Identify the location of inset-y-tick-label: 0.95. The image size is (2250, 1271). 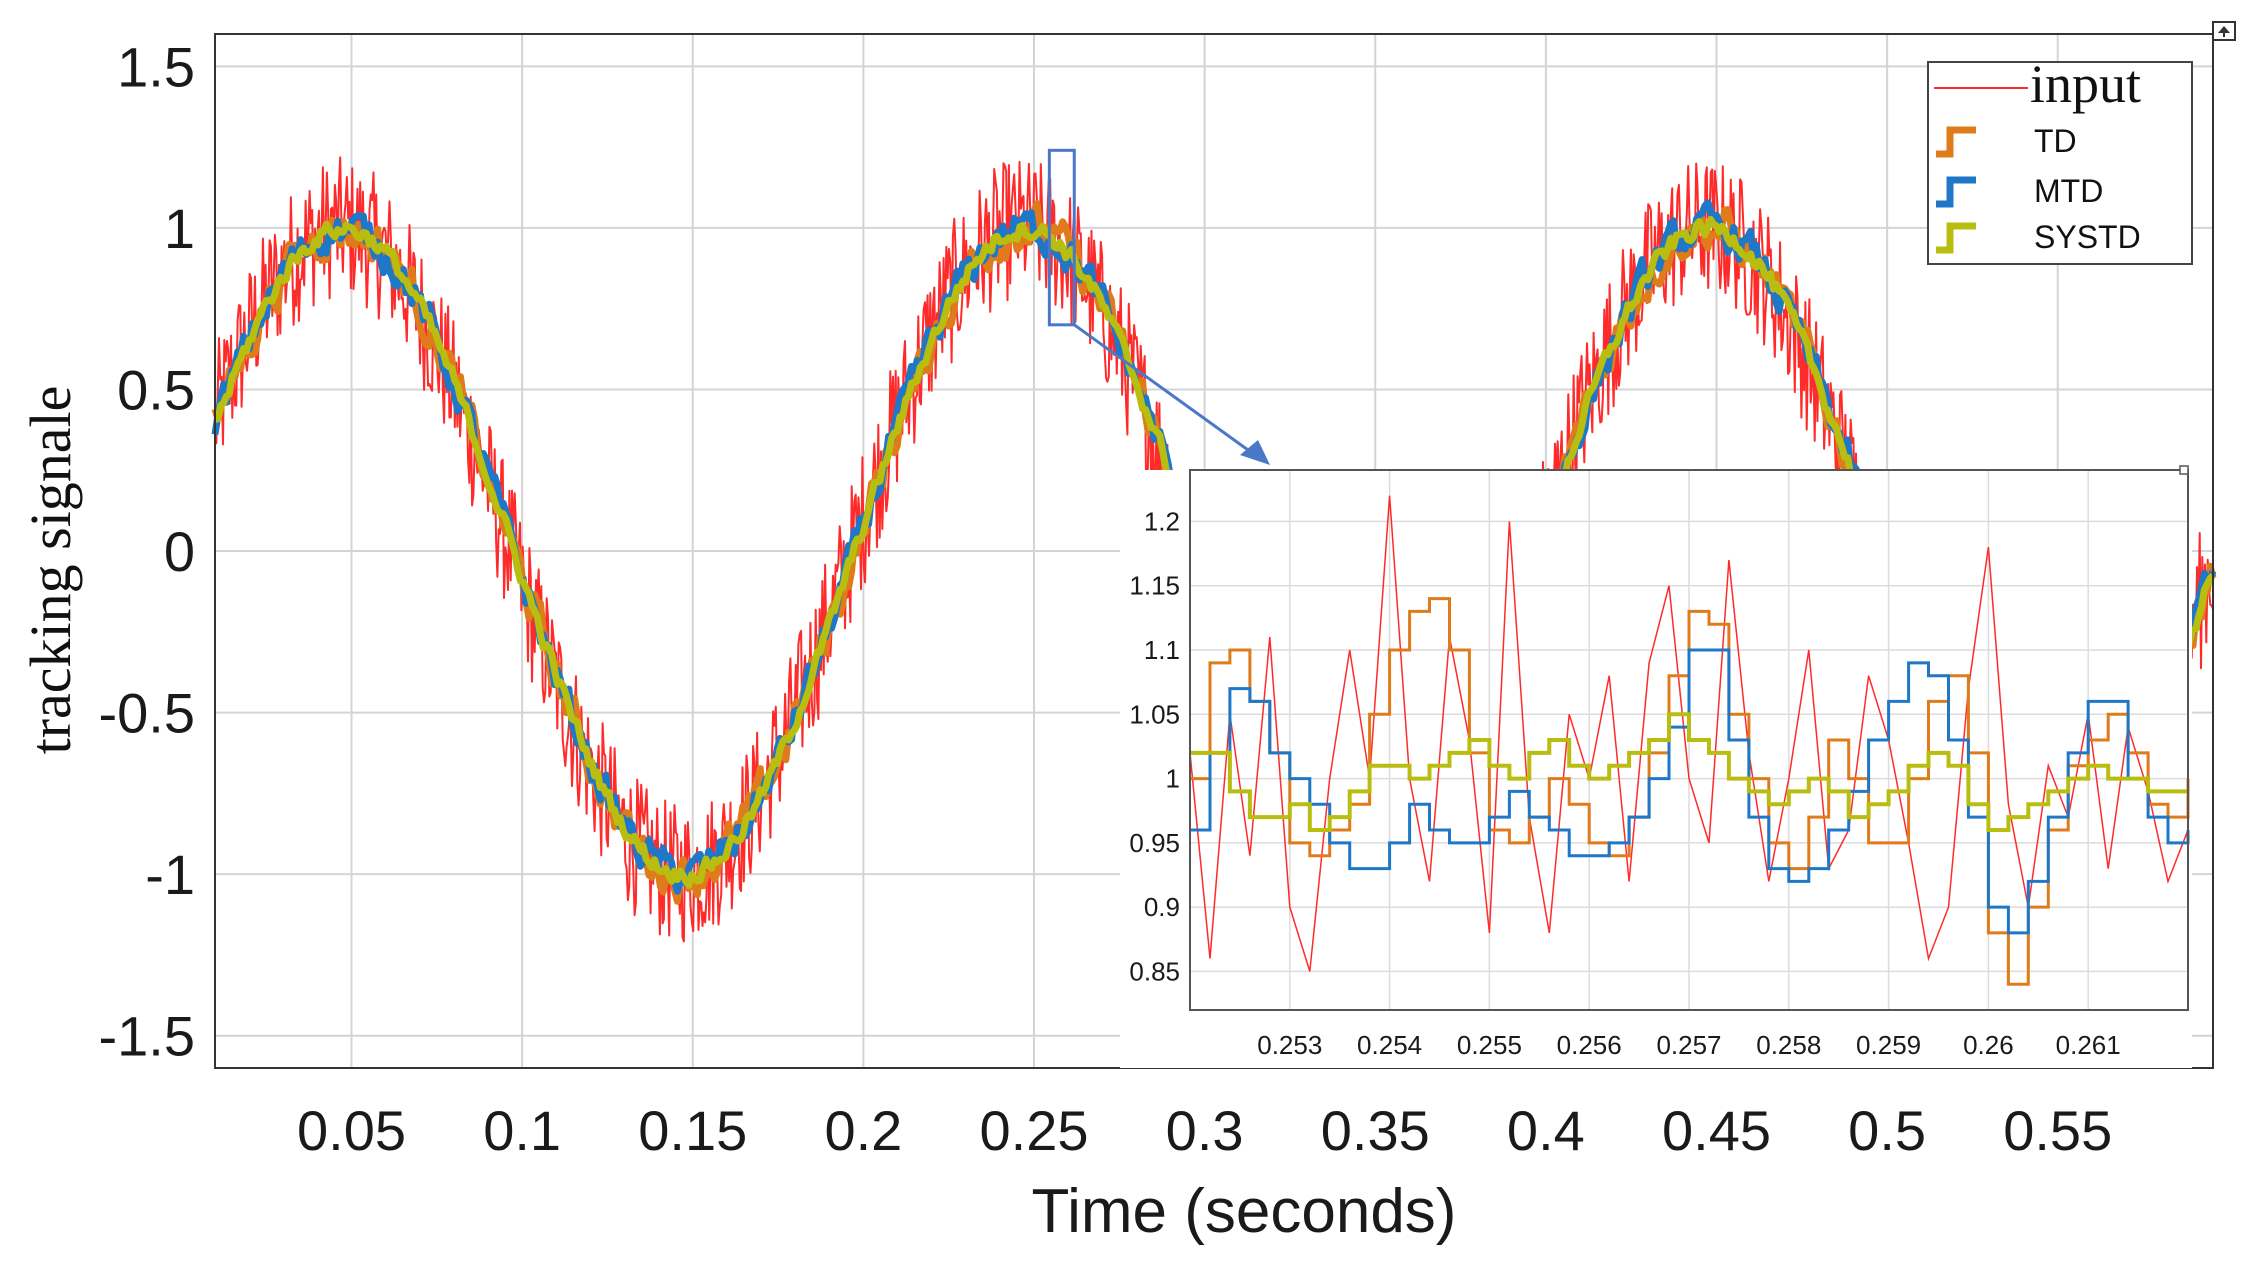
(1154, 843).